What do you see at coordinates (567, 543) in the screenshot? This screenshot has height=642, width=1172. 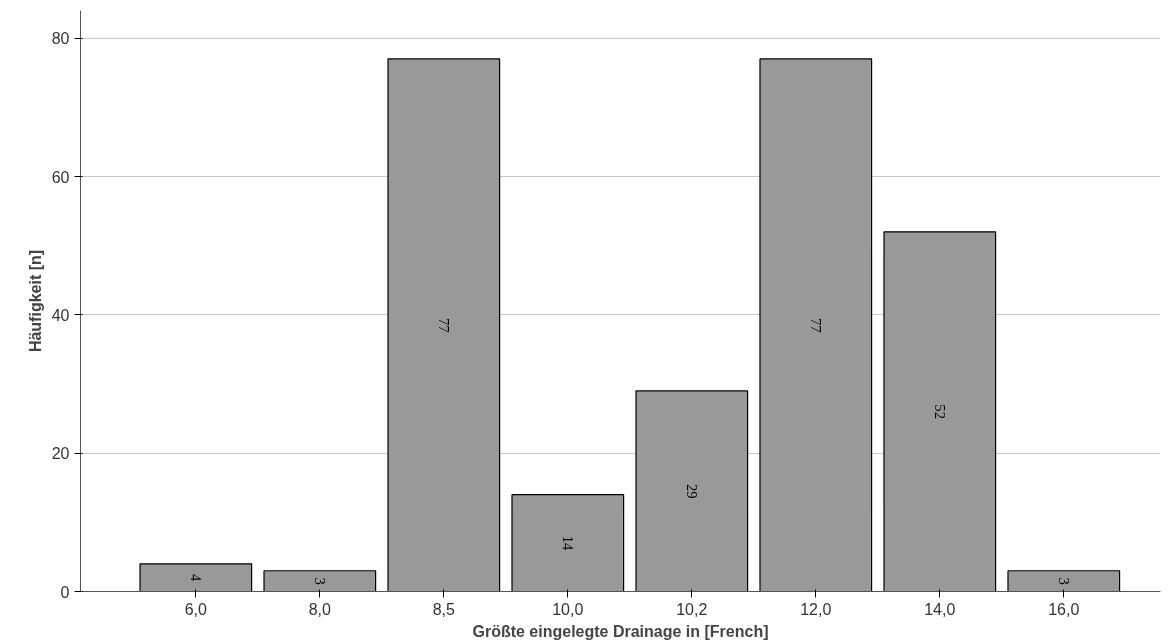 I see `data-label: 14` at bounding box center [567, 543].